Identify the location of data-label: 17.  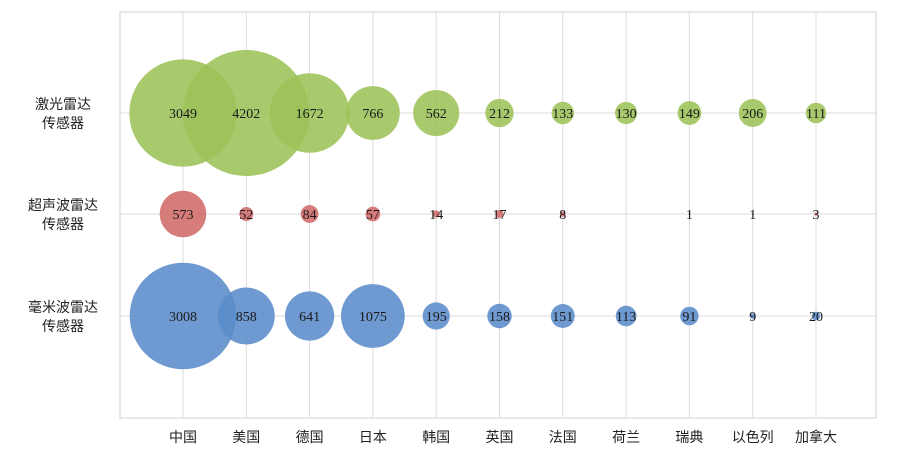
(500, 215).